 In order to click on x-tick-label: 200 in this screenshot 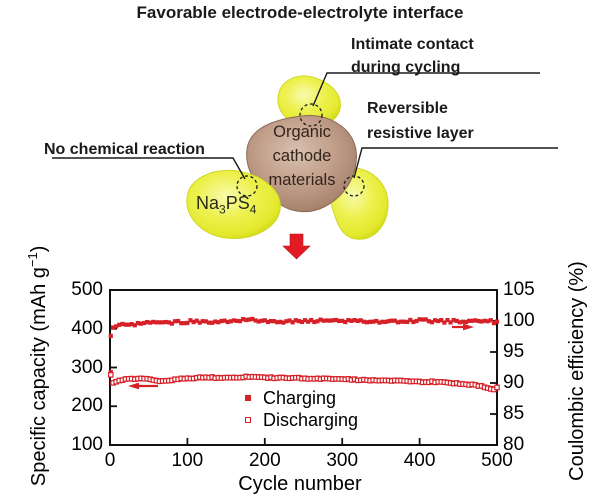, I will do `click(264, 460)`.